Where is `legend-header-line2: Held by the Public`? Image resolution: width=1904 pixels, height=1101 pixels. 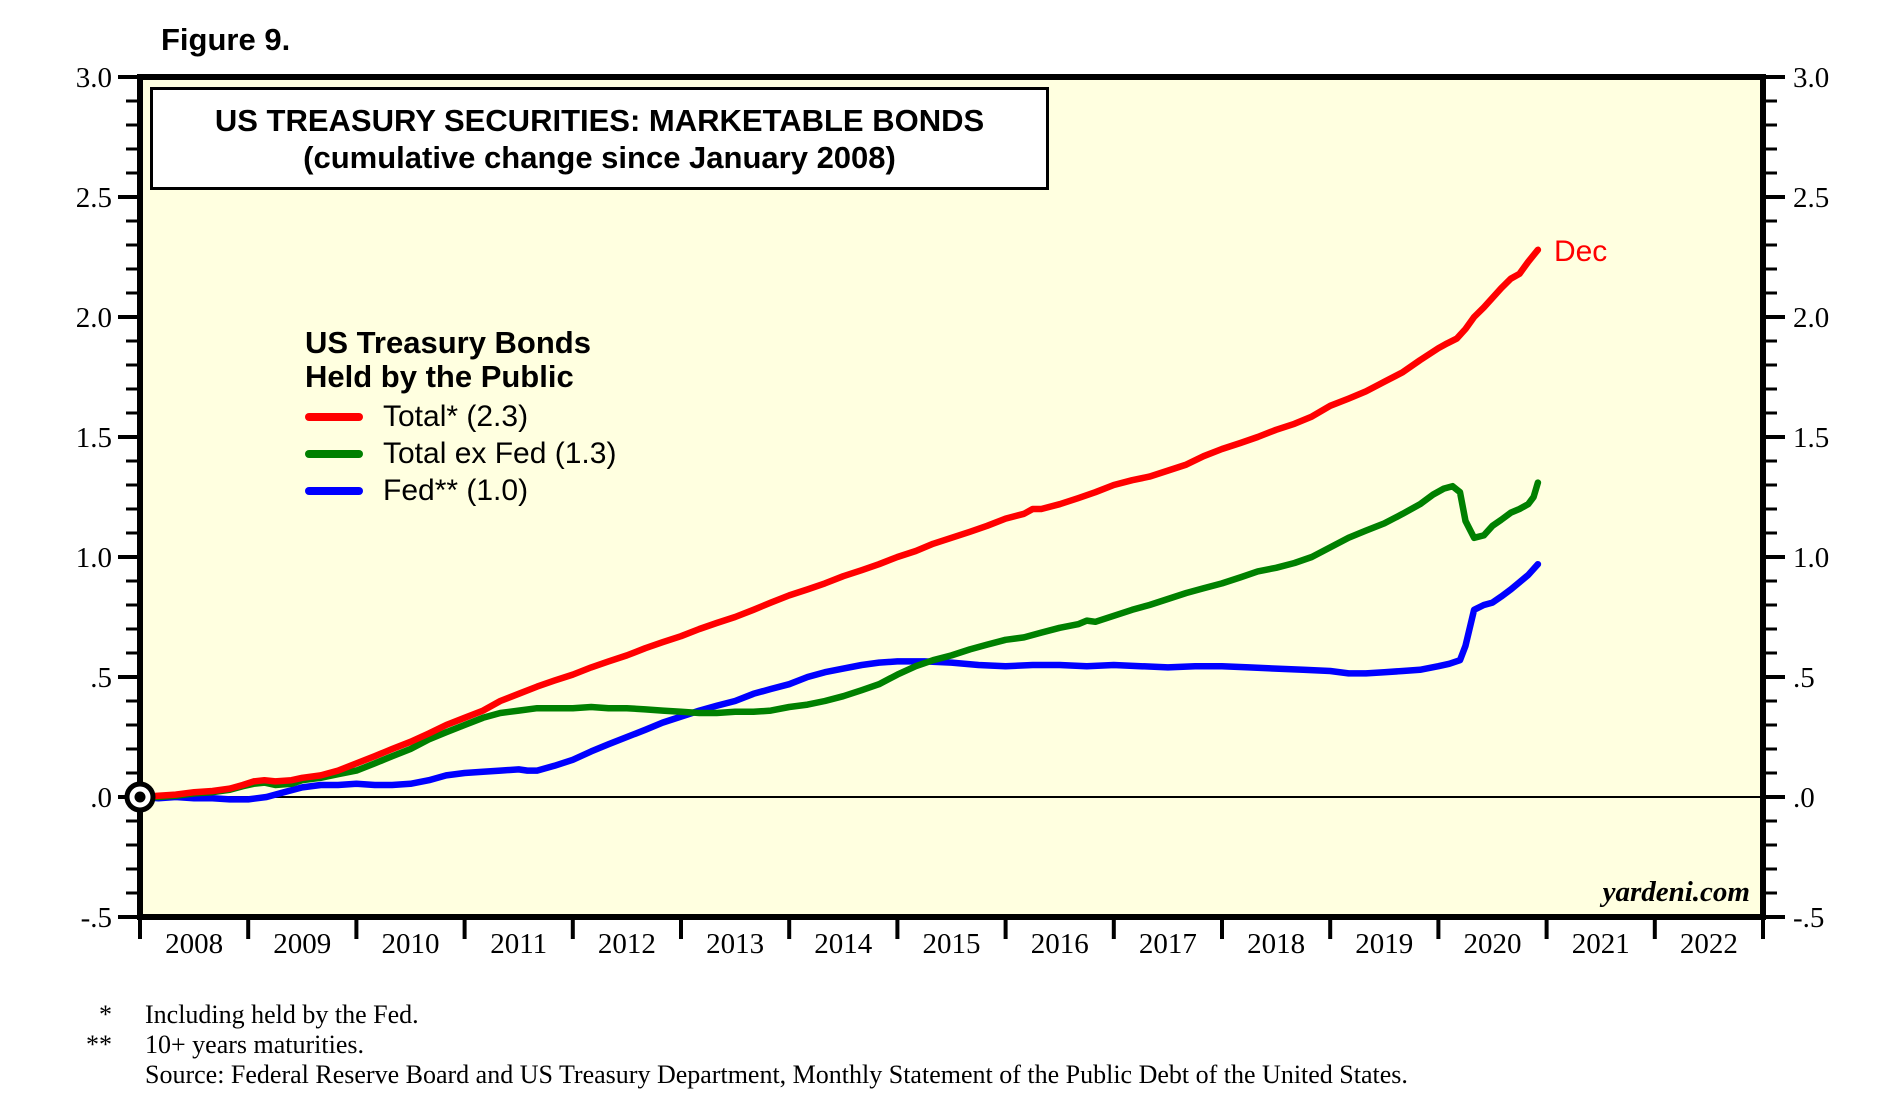
legend-header-line2: Held by the Public is located at coordinates (439, 376).